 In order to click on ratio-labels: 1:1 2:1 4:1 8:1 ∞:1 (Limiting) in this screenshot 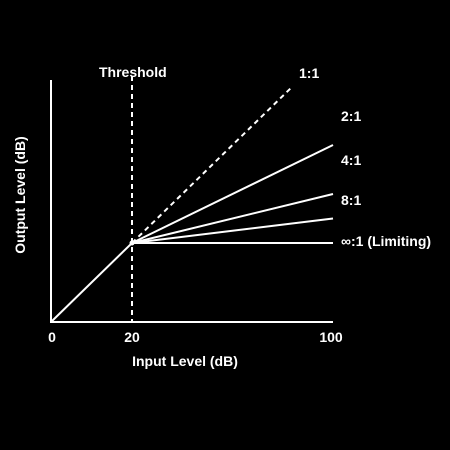, I will do `click(365, 157)`.